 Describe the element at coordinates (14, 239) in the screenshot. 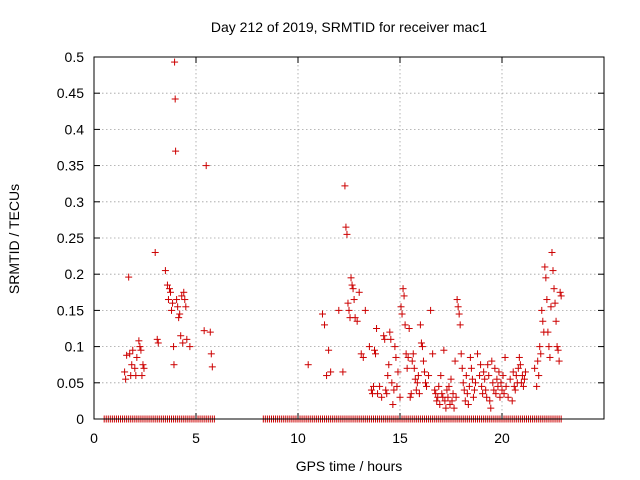

I see `y-axis-label: SRMTID / TECUs` at that location.